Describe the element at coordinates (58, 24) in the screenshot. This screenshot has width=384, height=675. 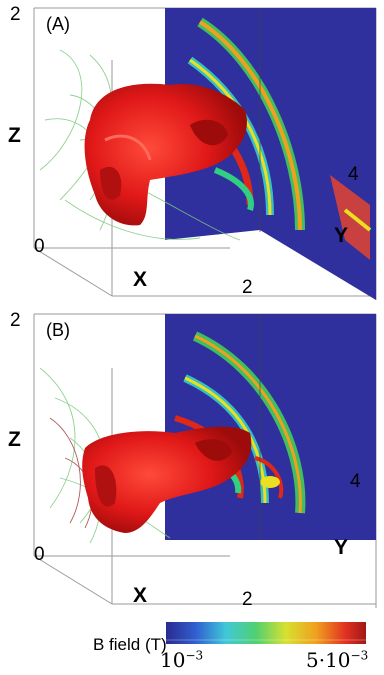
I see `panel-id-label: (A)` at that location.